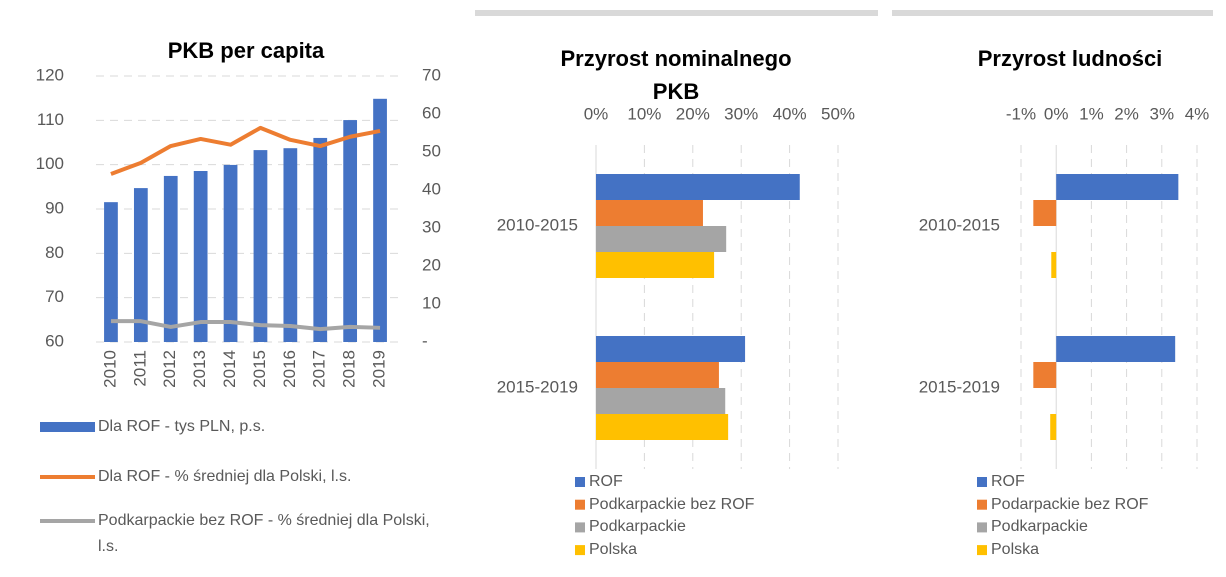 This screenshot has height=577, width=1226. Describe the element at coordinates (50, 74) in the screenshot. I see `y-tick-label: 120` at that location.